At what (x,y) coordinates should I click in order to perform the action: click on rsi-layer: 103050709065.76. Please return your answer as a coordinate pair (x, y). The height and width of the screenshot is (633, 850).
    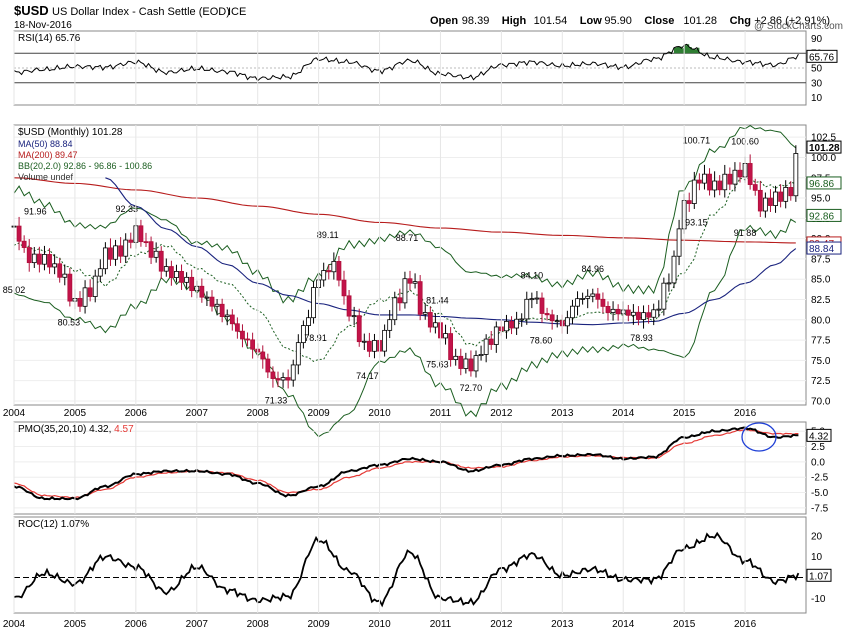
    Looking at the image, I should click on (425, 69).